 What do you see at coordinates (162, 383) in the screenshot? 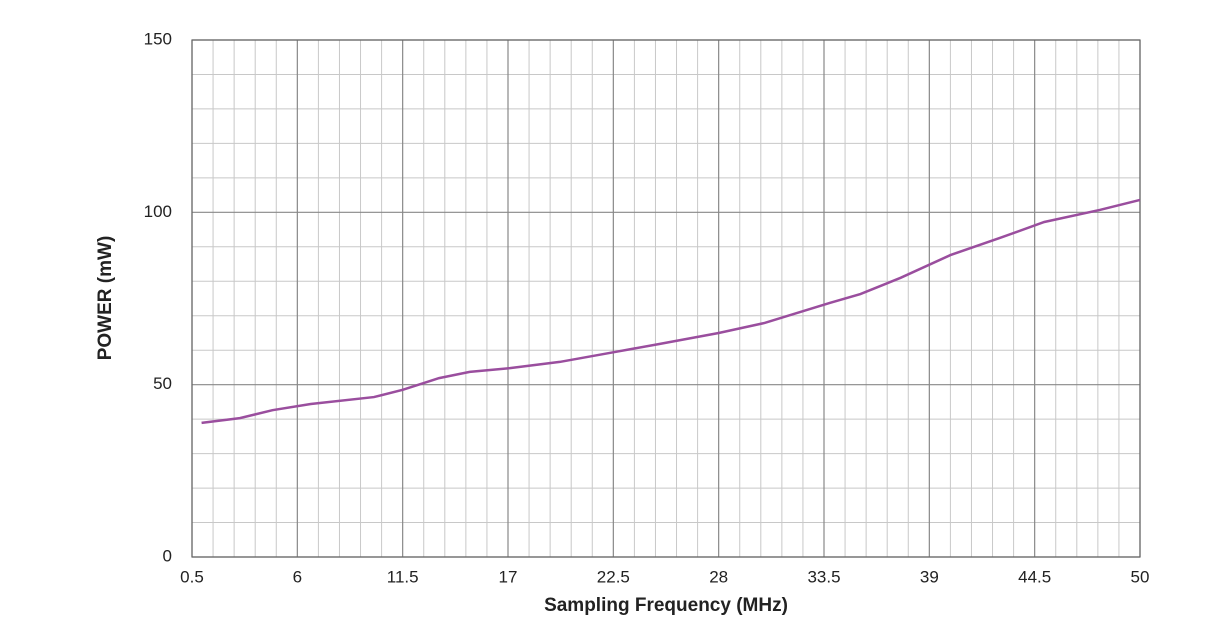
I see `y-tick-label: 50` at bounding box center [162, 383].